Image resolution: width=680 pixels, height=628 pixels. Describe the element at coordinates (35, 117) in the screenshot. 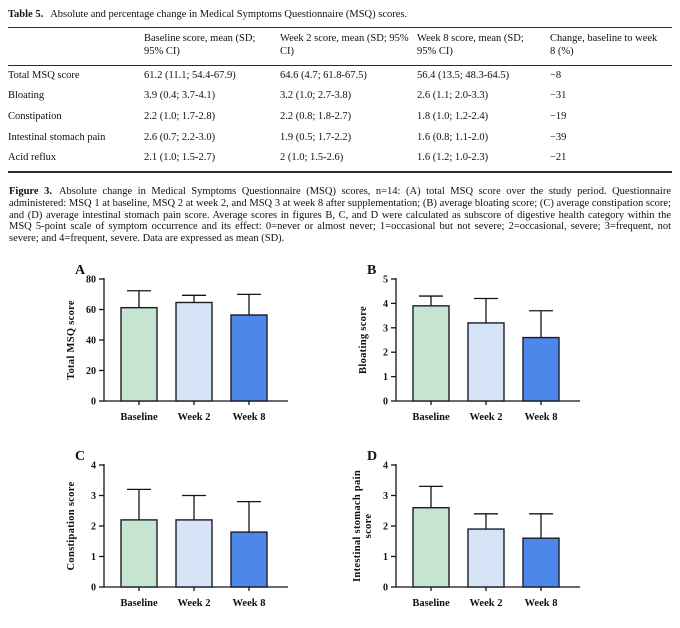

I see `row-label: Constipation` at that location.